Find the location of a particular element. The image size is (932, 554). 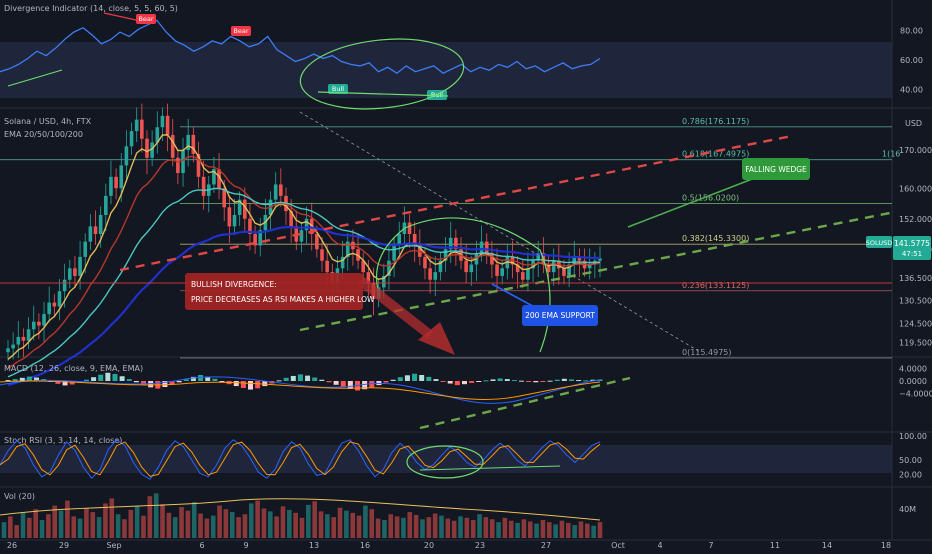

rsi-marker-tag is located at coordinates (146, 19).